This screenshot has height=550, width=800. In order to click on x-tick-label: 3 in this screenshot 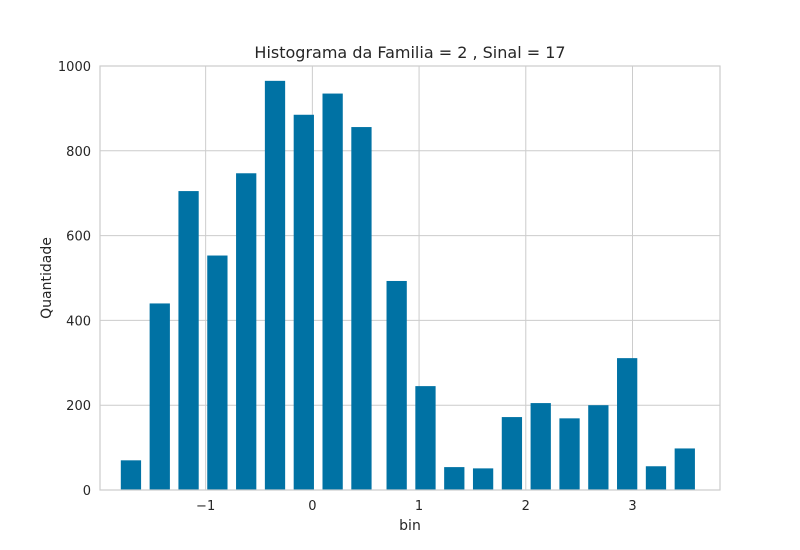, I will do `click(632, 506)`.